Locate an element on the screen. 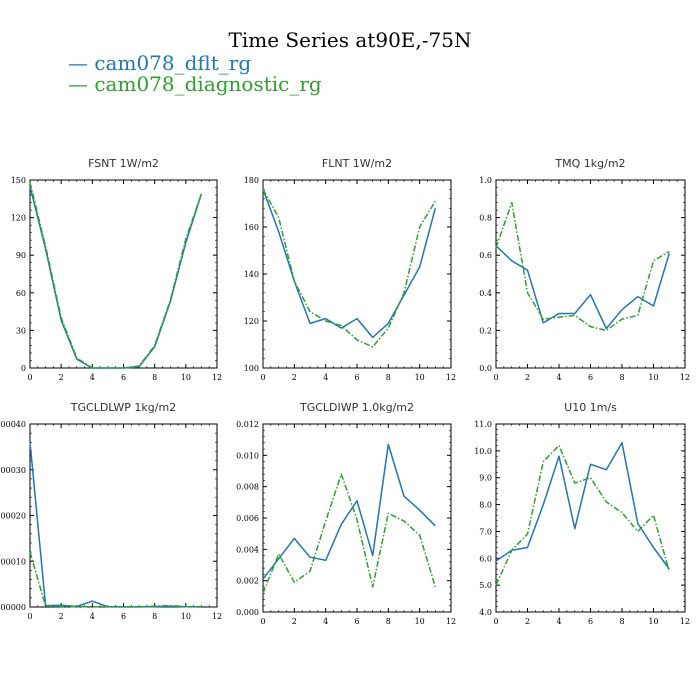 The image size is (700, 700). y-tick-label: 0.010 is located at coordinates (247, 455).